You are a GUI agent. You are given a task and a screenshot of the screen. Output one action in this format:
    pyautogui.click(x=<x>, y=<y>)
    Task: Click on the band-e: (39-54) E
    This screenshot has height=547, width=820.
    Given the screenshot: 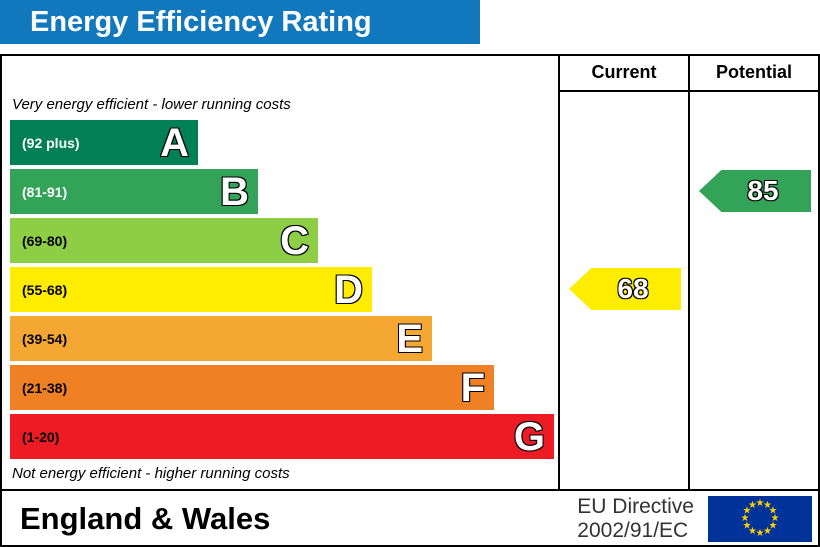 What is the action you would take?
    pyautogui.click(x=221, y=338)
    